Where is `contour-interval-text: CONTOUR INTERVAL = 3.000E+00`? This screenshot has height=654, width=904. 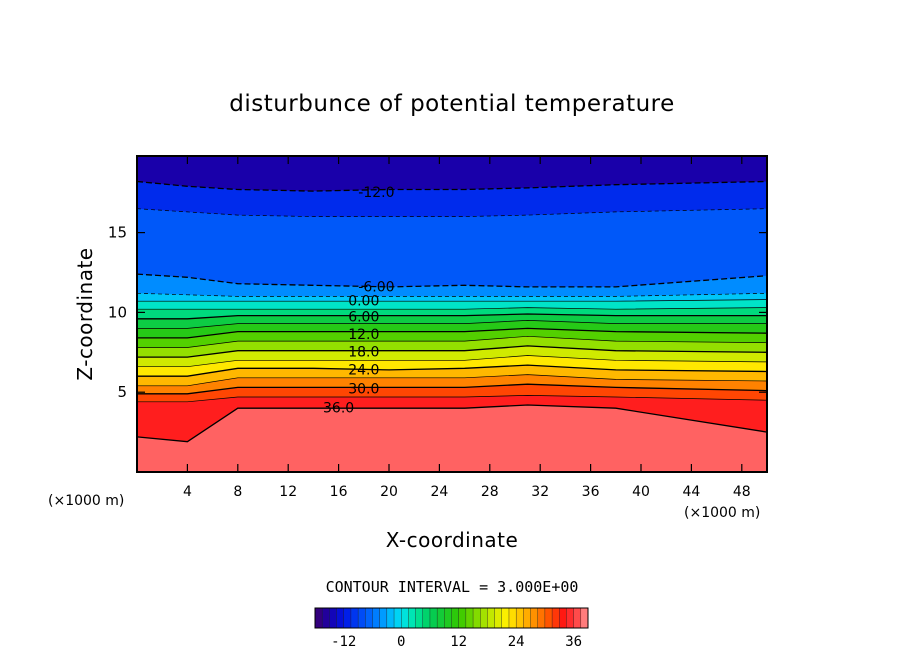 contour-interval-text: CONTOUR INTERVAL = 3.000E+00 is located at coordinates (452, 587).